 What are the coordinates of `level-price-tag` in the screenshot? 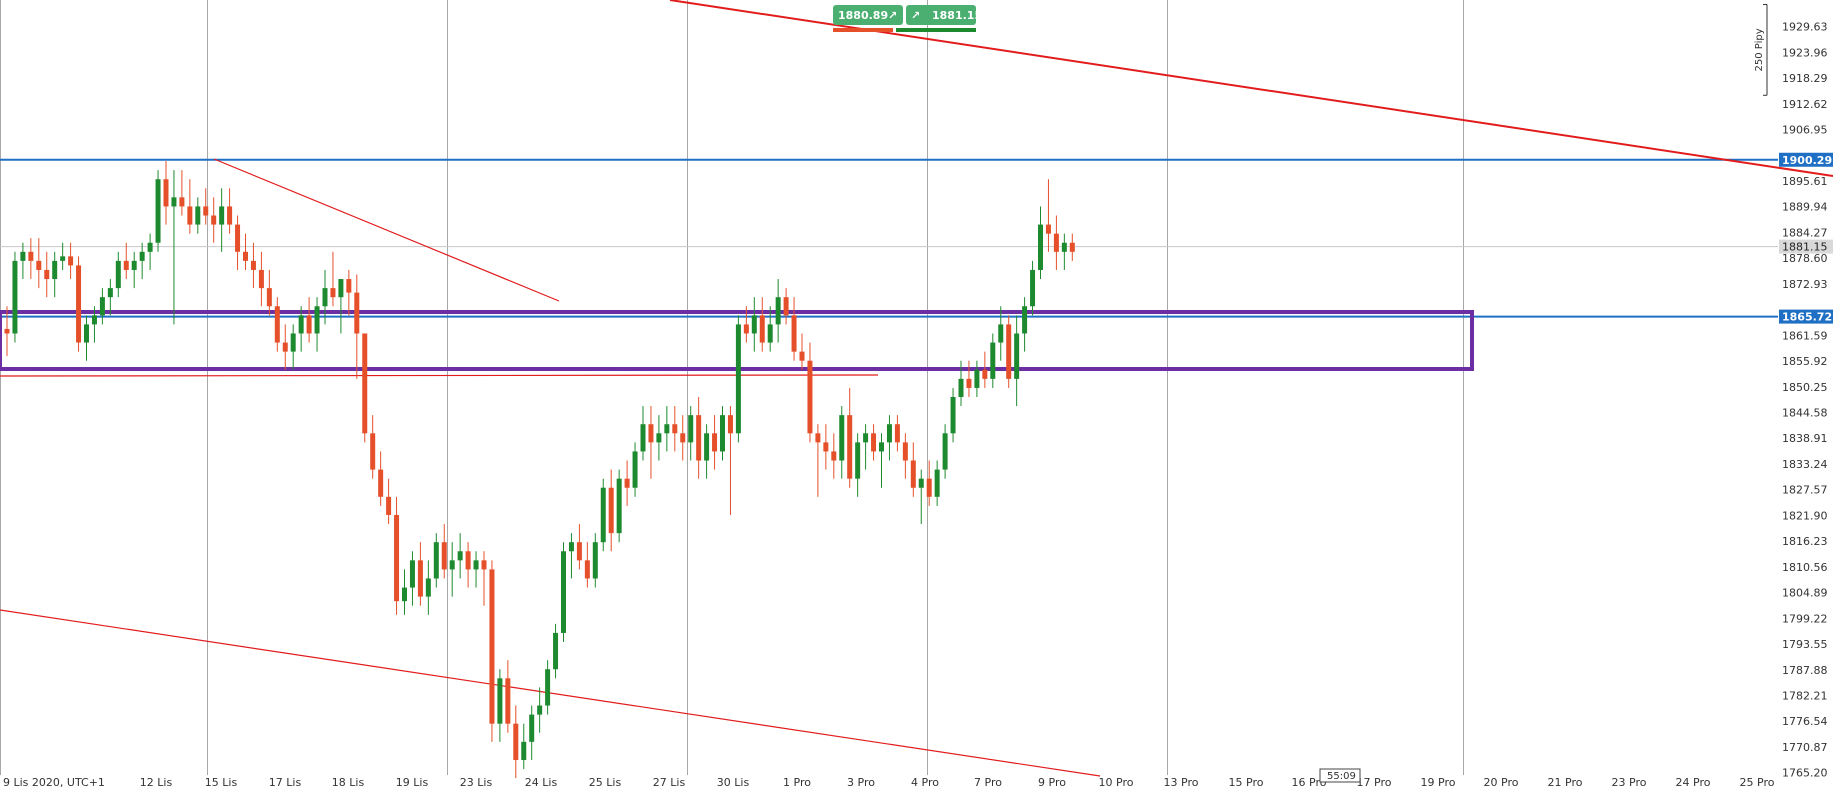 It's located at (1806, 159).